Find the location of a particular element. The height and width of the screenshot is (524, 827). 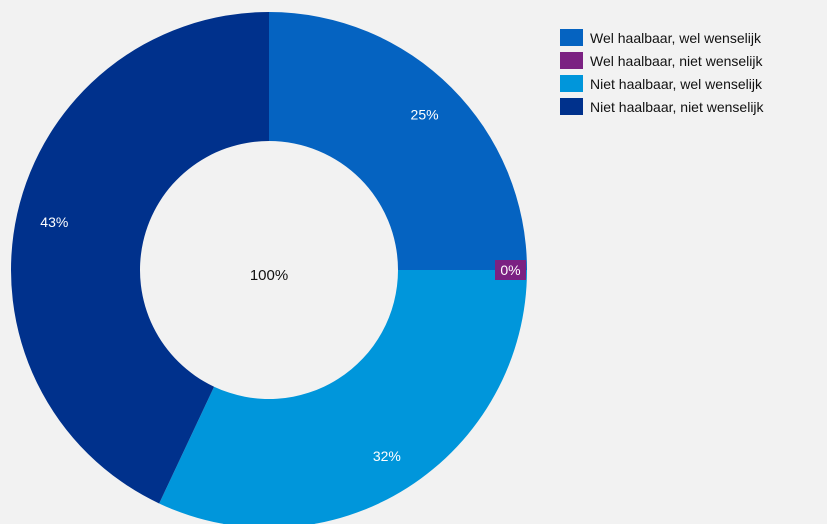

legend-item-wel-haalbaar-niet-wenselijk: Wel haalbaar, niet wenselijk is located at coordinates (662, 60).